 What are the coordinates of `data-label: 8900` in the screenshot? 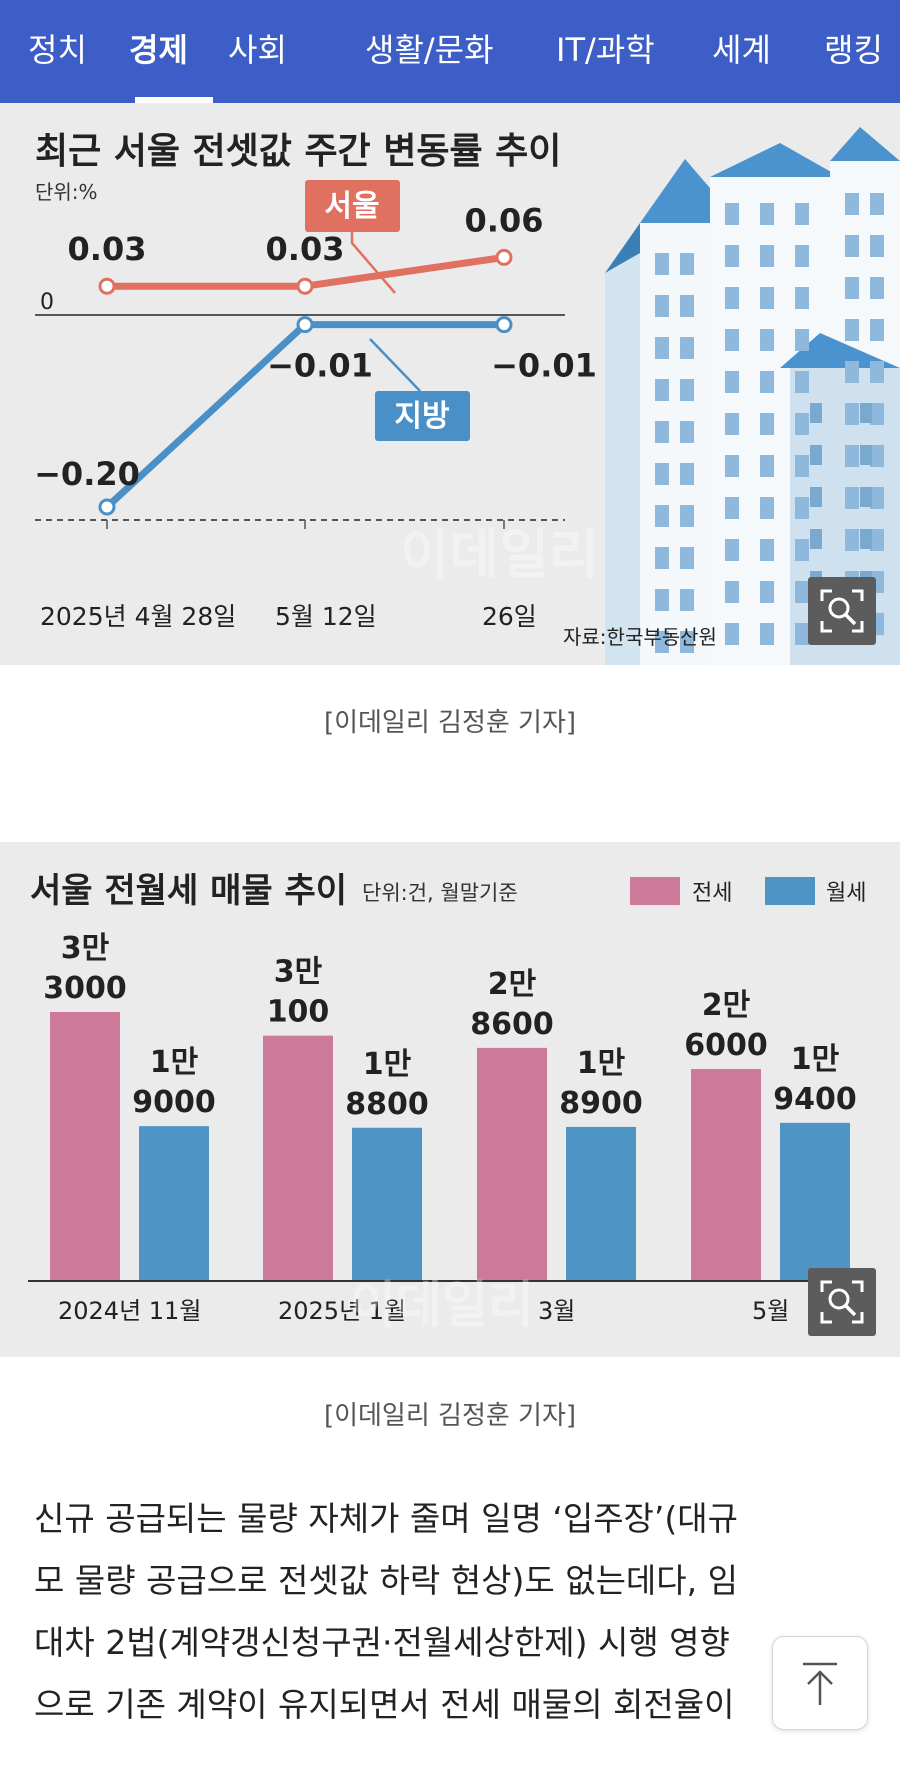 It's located at (601, 1103).